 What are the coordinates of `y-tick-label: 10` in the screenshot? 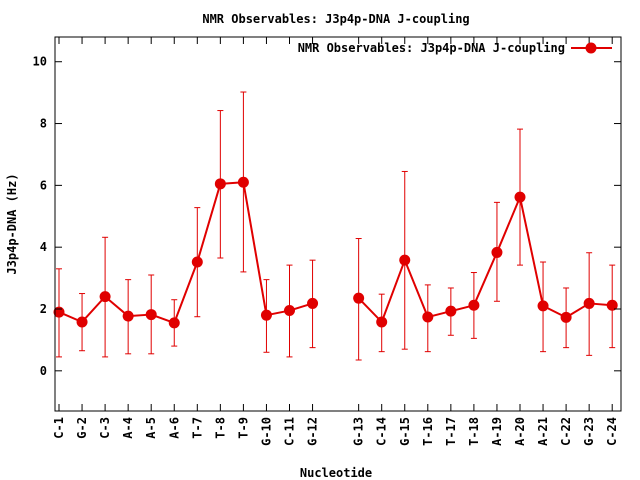 It's located at (40, 62).